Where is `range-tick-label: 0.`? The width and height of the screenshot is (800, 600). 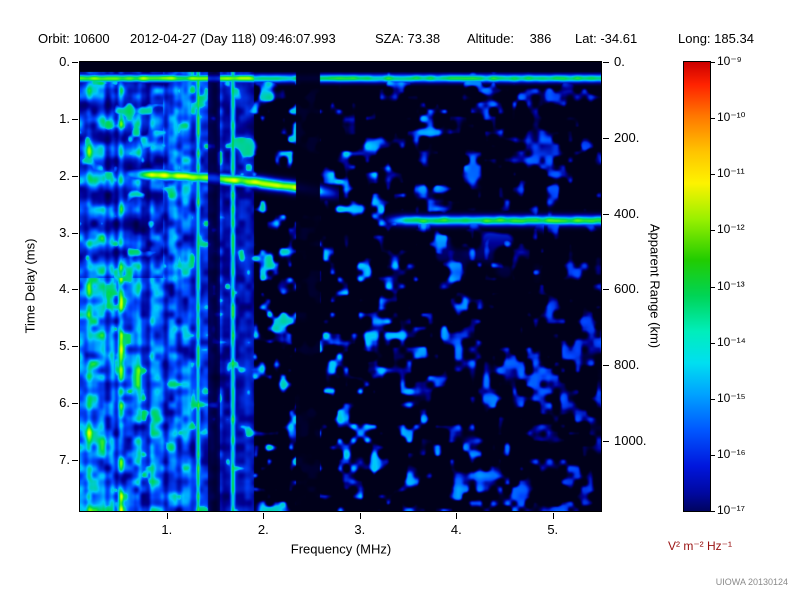 range-tick-label: 0. is located at coordinates (619, 61).